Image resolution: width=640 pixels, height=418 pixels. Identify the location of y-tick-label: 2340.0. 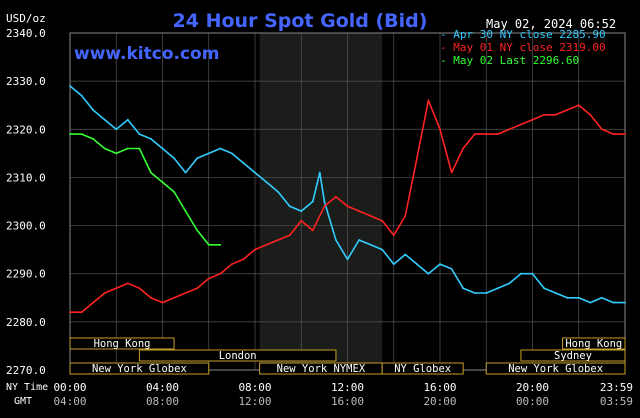
(26, 33).